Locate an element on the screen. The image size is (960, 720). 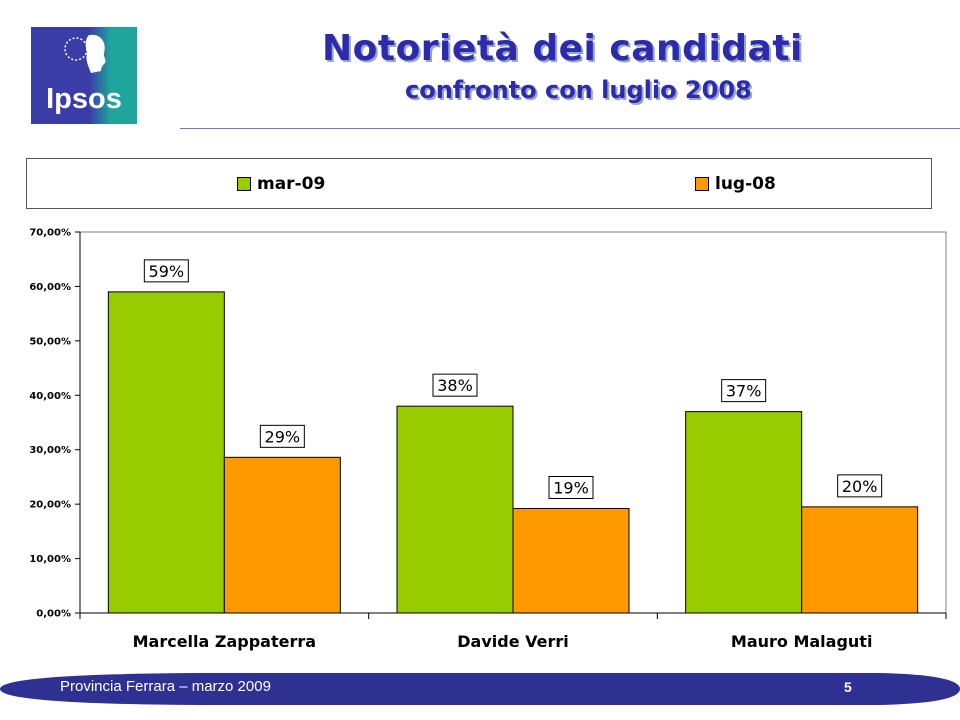
data-label: 37% is located at coordinates (744, 391).